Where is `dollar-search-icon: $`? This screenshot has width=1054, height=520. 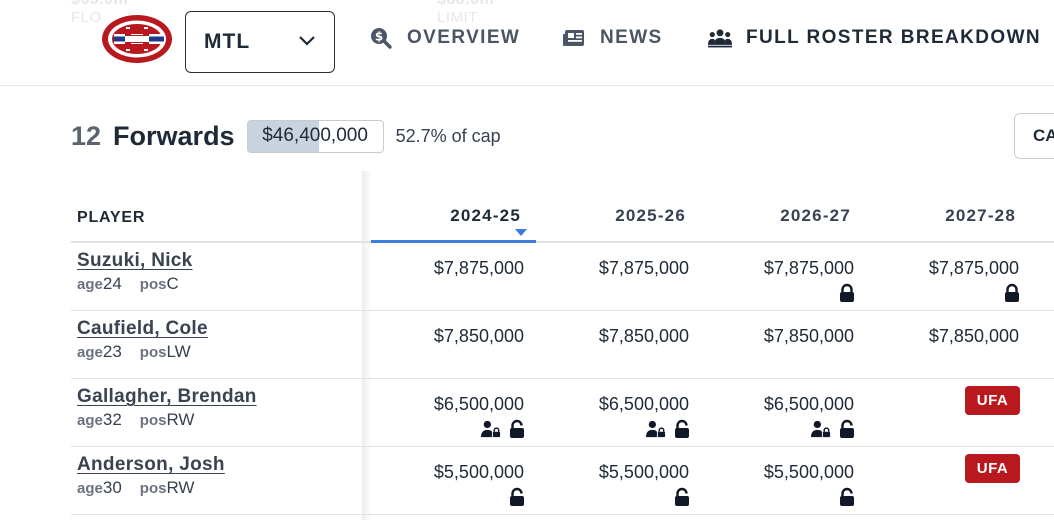
dollar-search-icon: $ is located at coordinates (381, 38).